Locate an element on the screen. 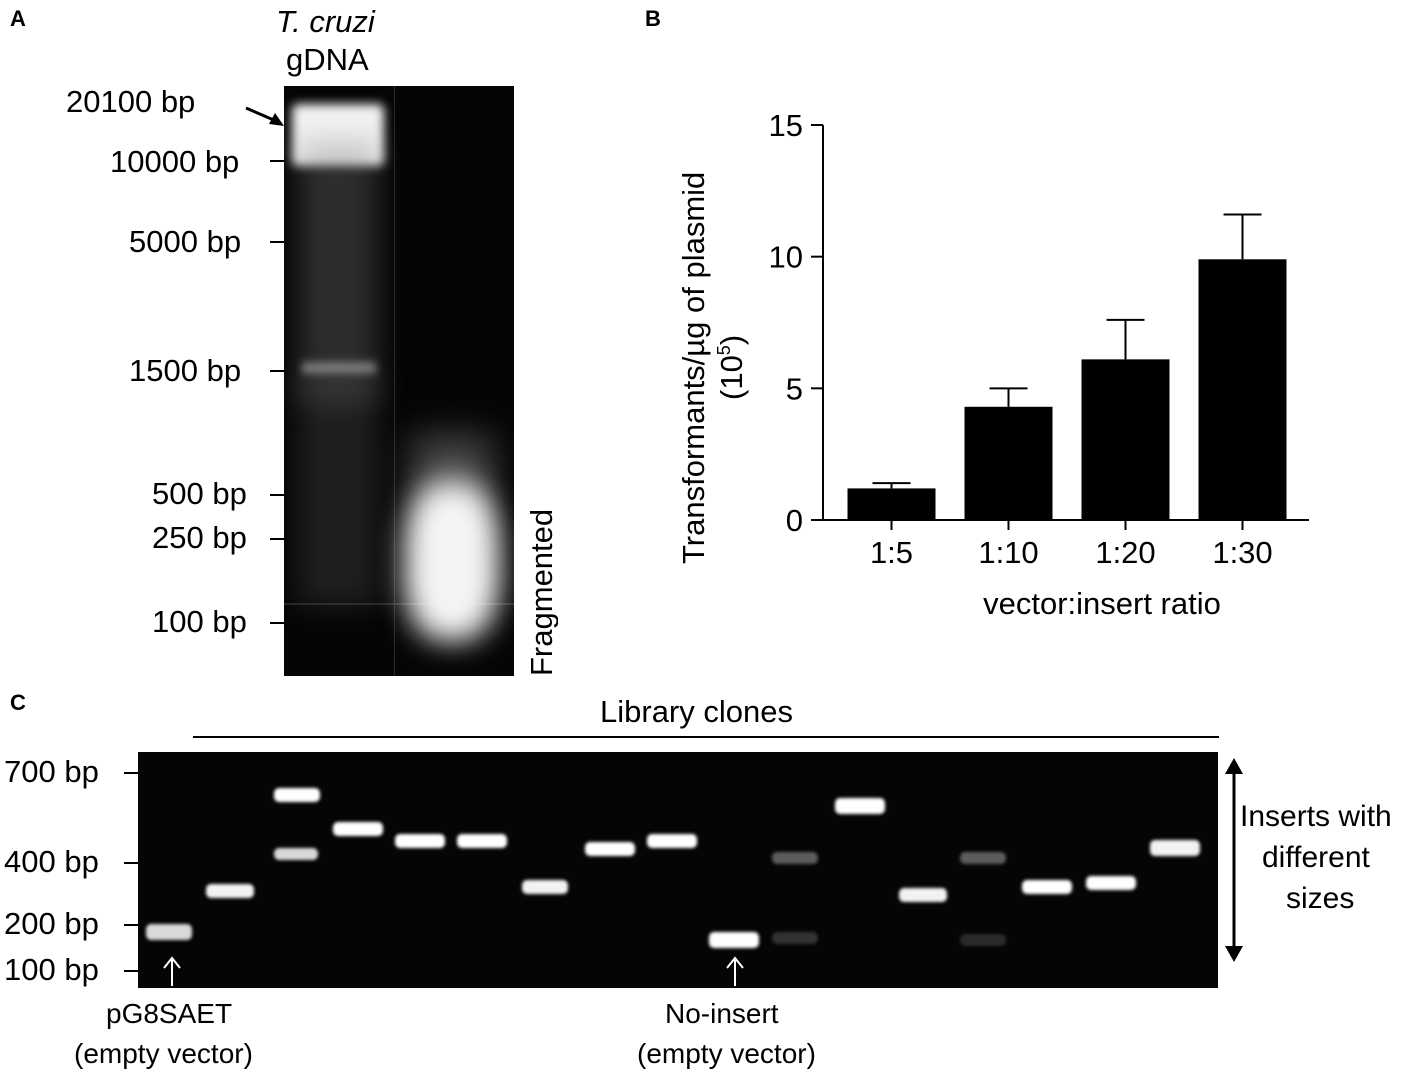 This screenshot has height=1080, width=1414. ladder-a-5000: 5000 bp is located at coordinates (185, 241).